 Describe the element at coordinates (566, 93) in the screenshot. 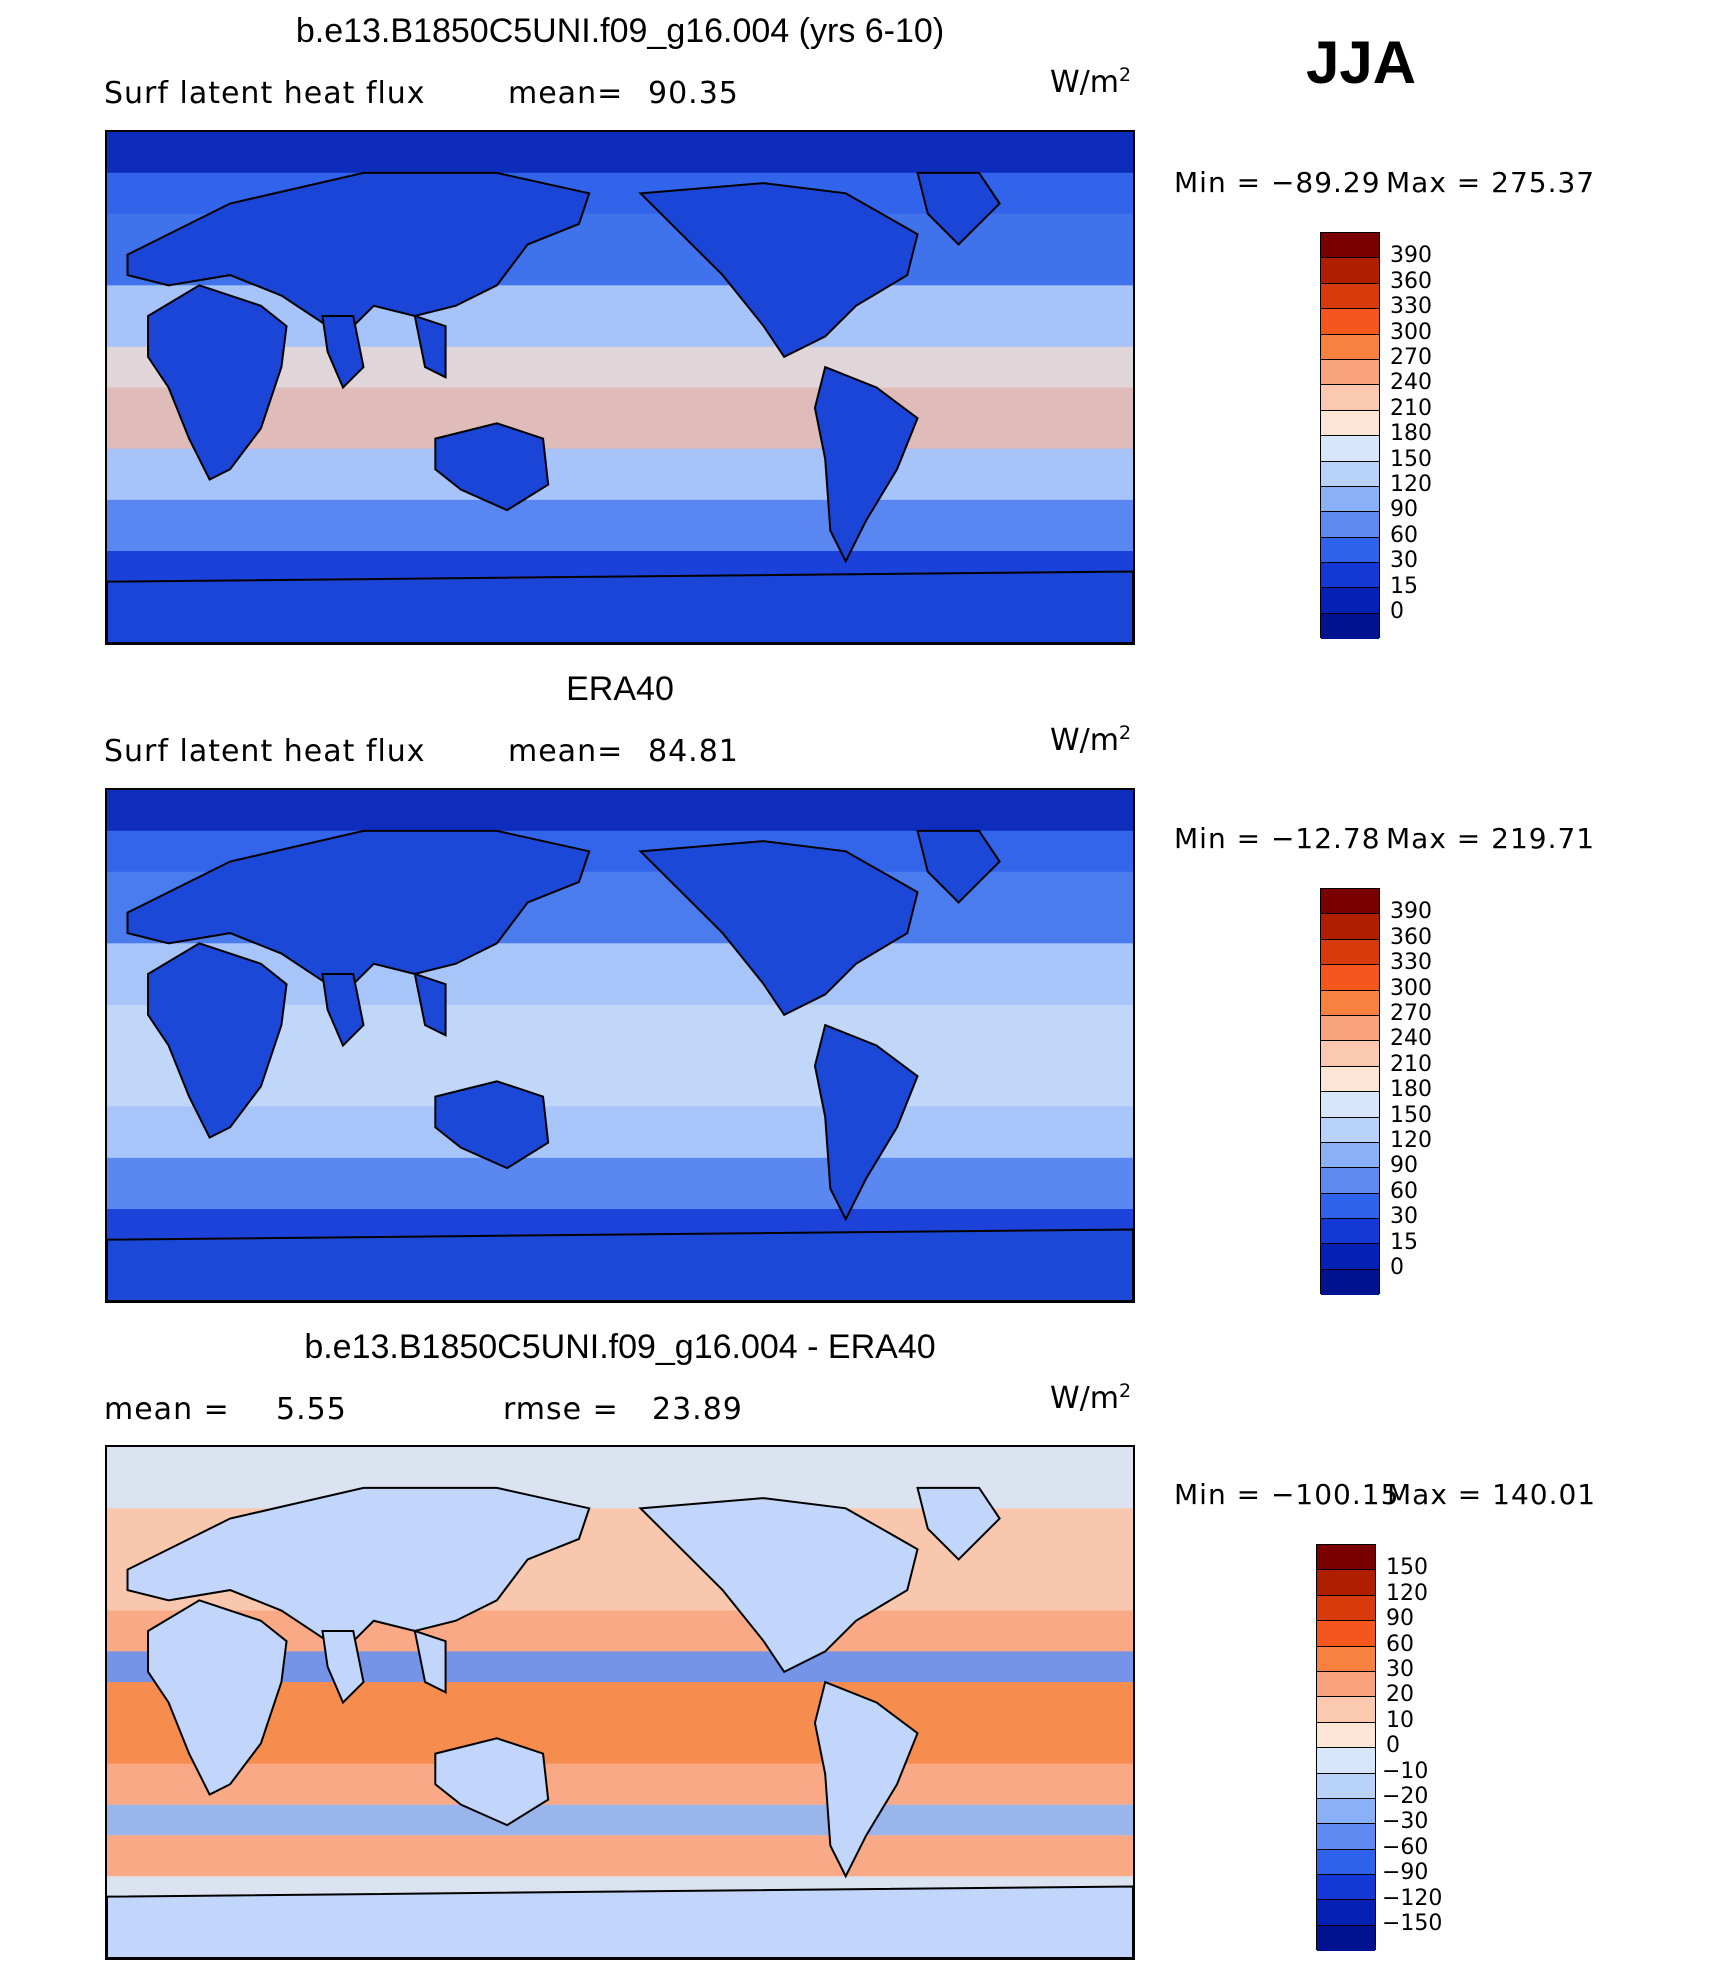

I see `mean-label: mean=` at that location.